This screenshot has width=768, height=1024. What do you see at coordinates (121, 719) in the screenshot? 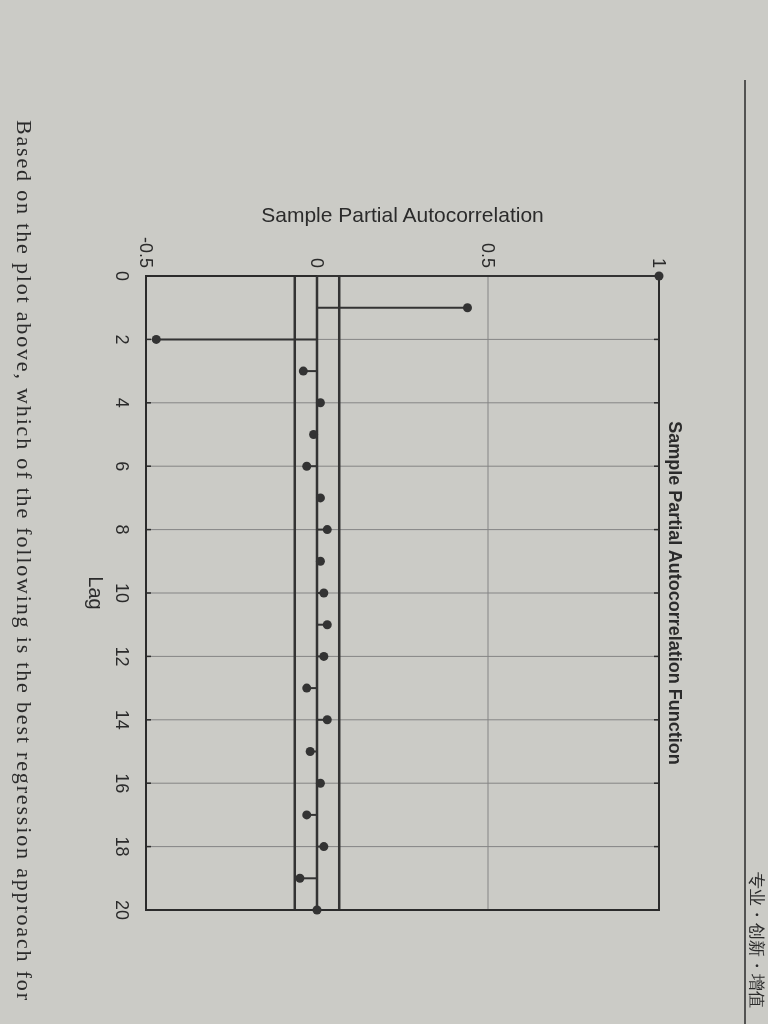
I see `y-tick-label: 14` at bounding box center [121, 719].